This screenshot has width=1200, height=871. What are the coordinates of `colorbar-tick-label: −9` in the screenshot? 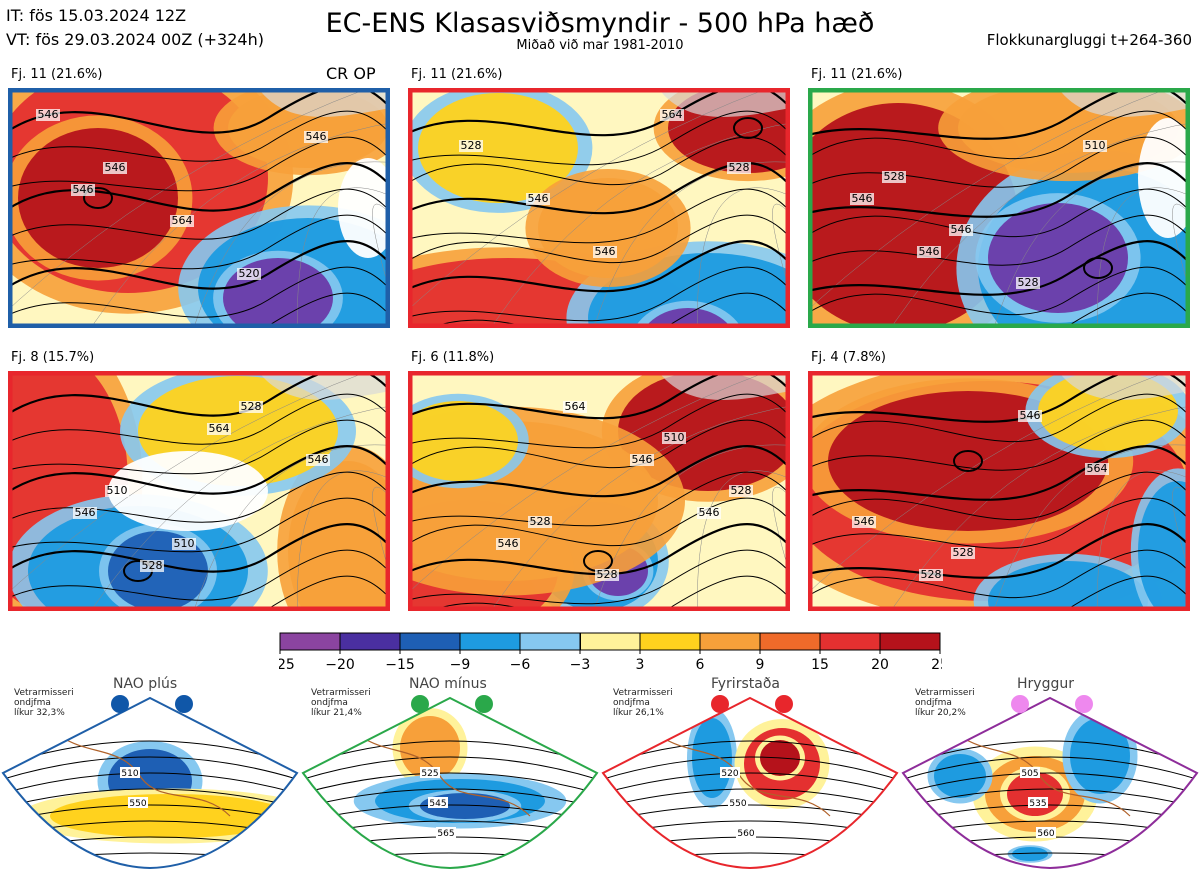 It's located at (460, 664).